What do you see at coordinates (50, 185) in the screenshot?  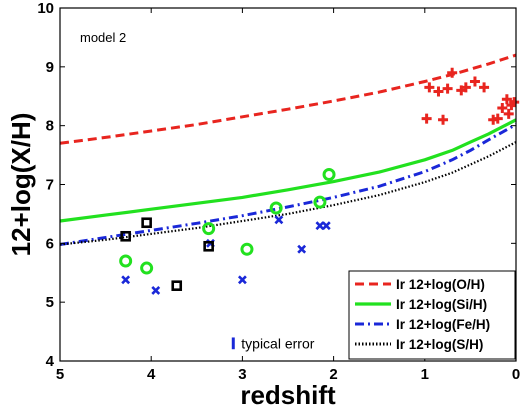 I see `y-tick-label: 7` at bounding box center [50, 185].